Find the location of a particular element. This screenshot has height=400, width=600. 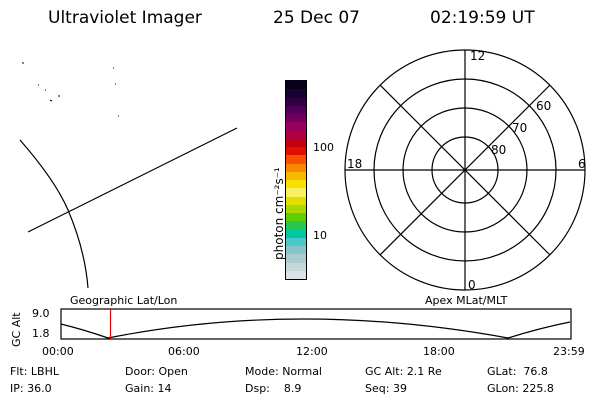

status-flt: Flt: LBHL is located at coordinates (34, 371).